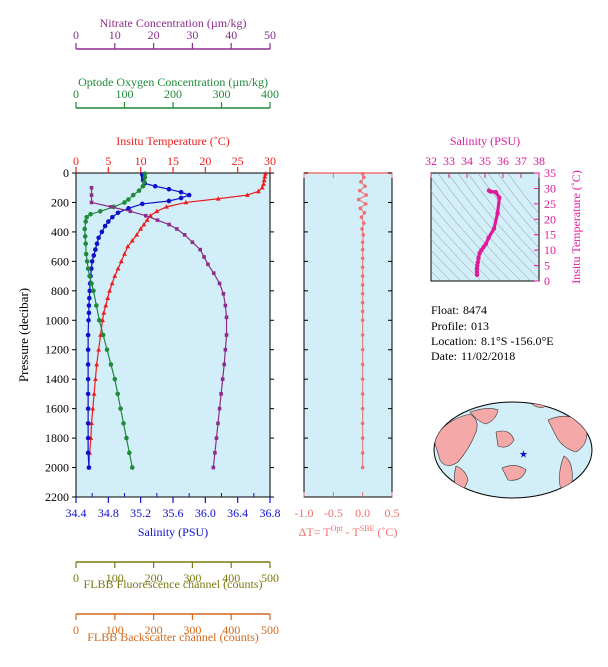  What do you see at coordinates (485, 161) in the screenshot?
I see `ts-x-tick-label: 35` at bounding box center [485, 161].